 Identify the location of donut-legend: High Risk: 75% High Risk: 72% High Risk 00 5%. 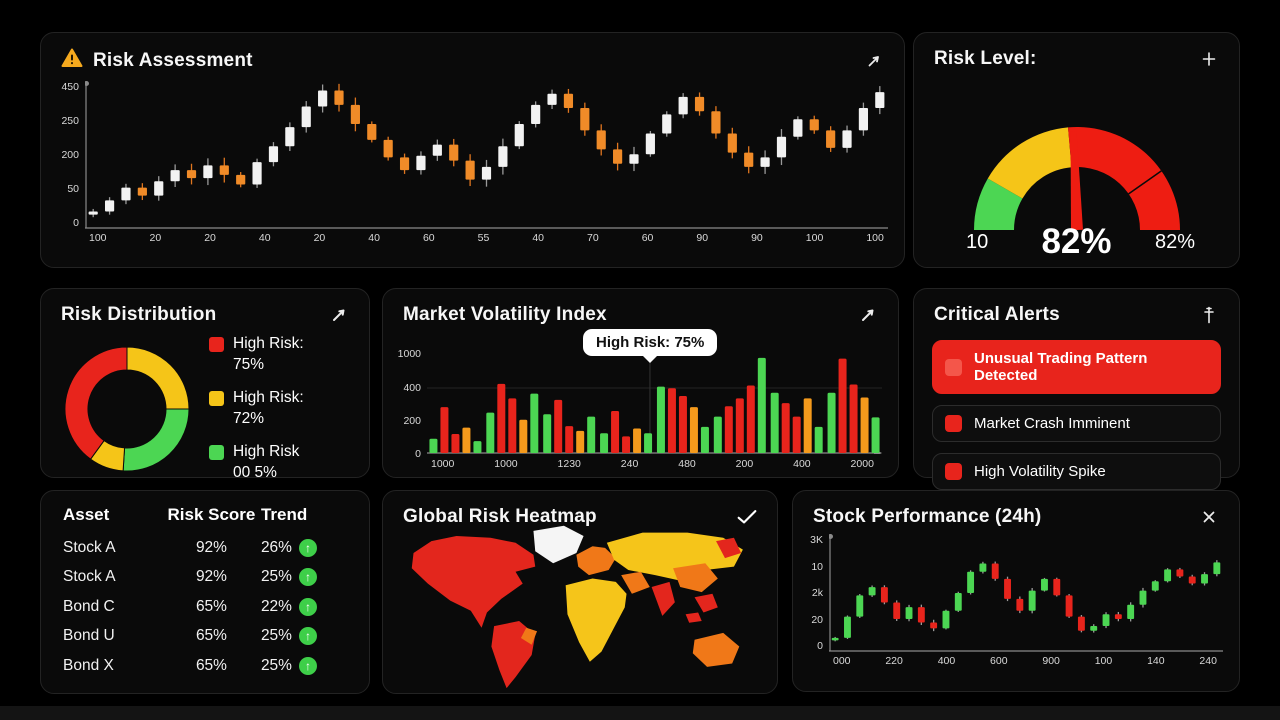
(256, 409).